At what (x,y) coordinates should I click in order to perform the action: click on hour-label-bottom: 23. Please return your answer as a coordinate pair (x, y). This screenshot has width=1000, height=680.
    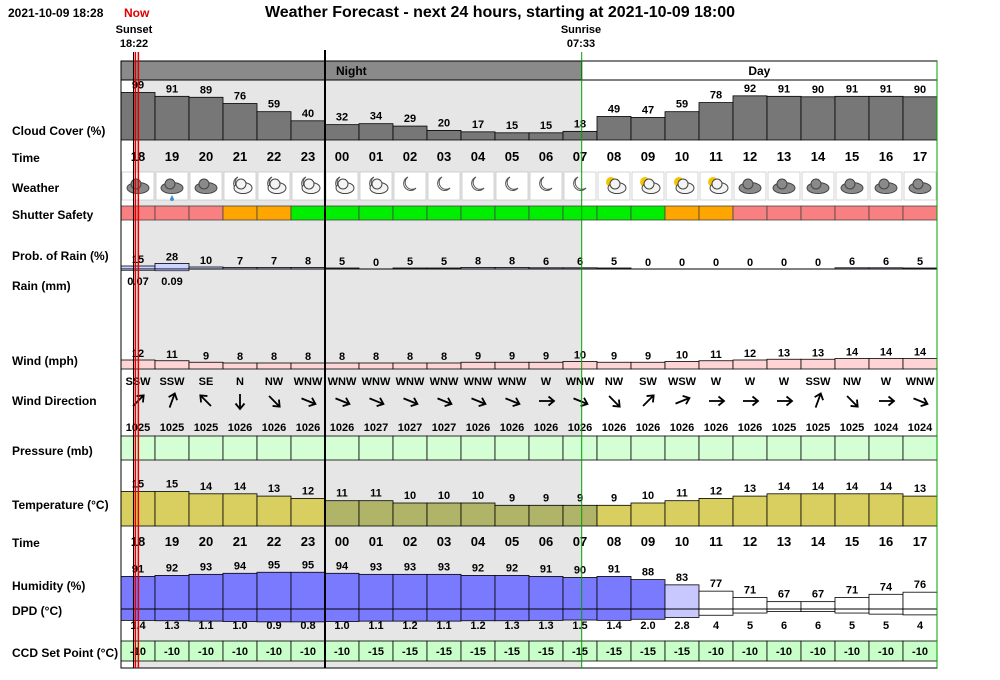
    Looking at the image, I should click on (308, 541).